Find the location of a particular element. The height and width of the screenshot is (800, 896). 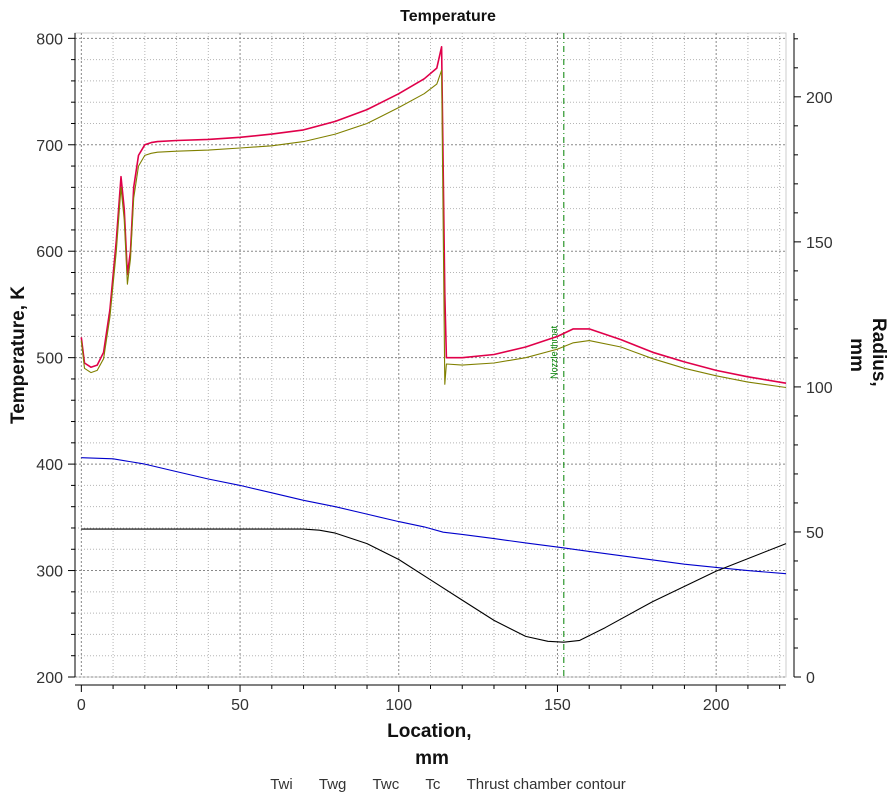

y2-axis-title-line-1: Radius, is located at coordinates (878, 352).